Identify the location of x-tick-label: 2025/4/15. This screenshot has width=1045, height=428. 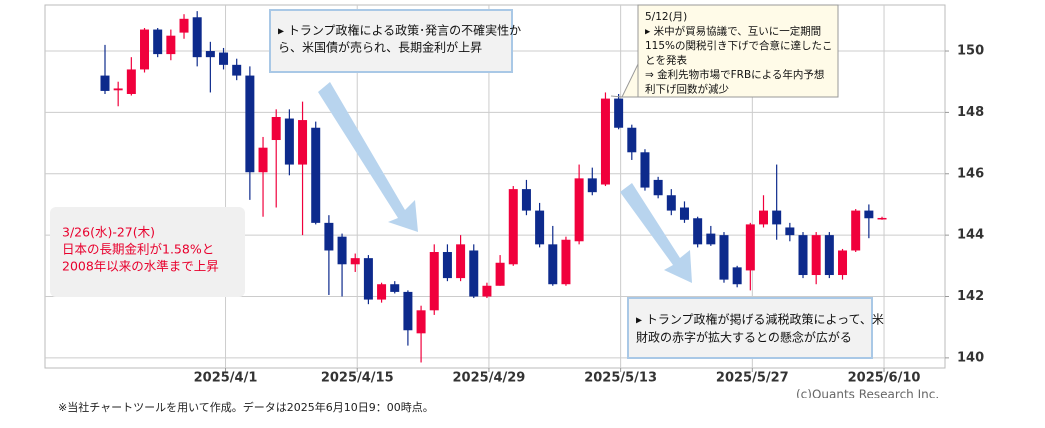
(357, 378).